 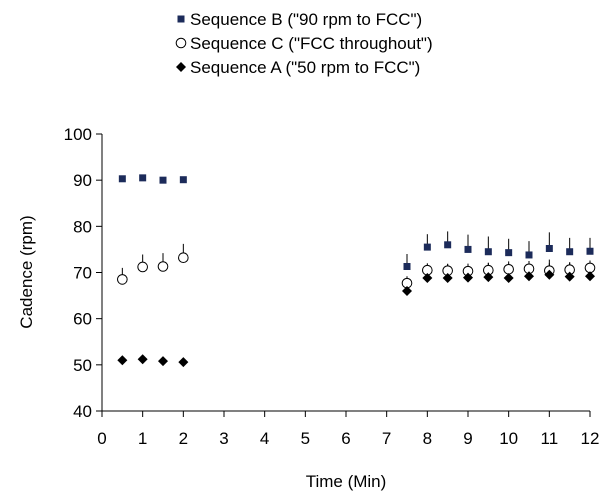 I want to click on x-tick-label: 2, so click(x=183, y=438).